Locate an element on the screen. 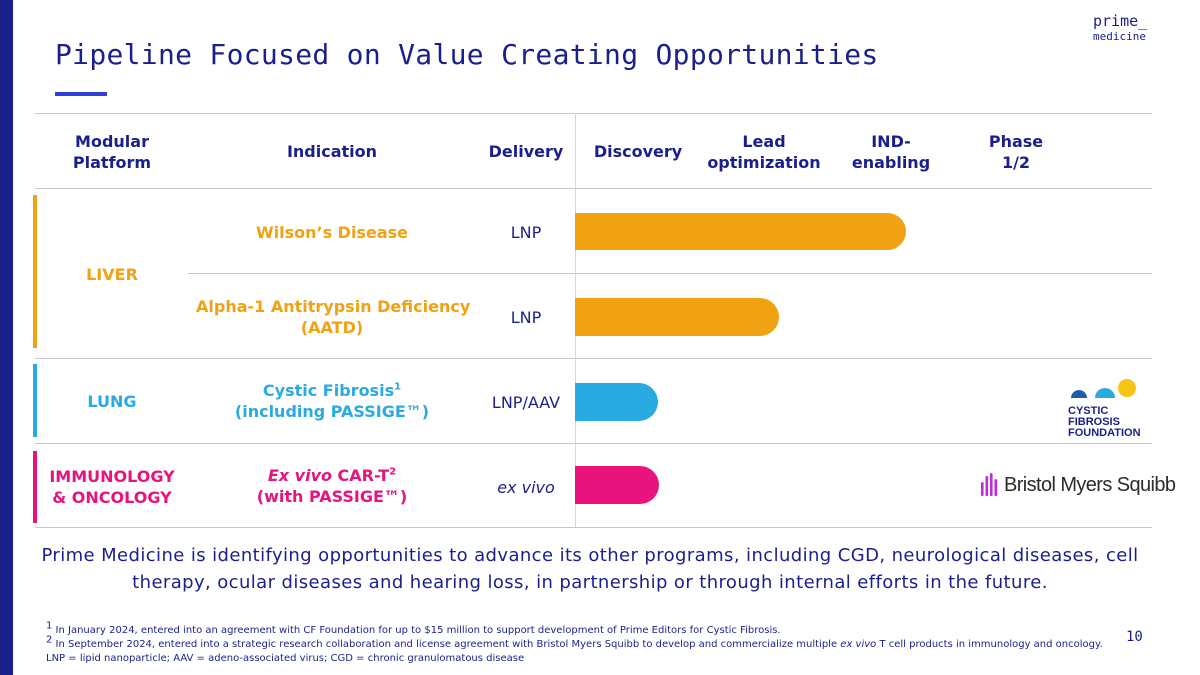  bms-mark-icon is located at coordinates (989, 484).